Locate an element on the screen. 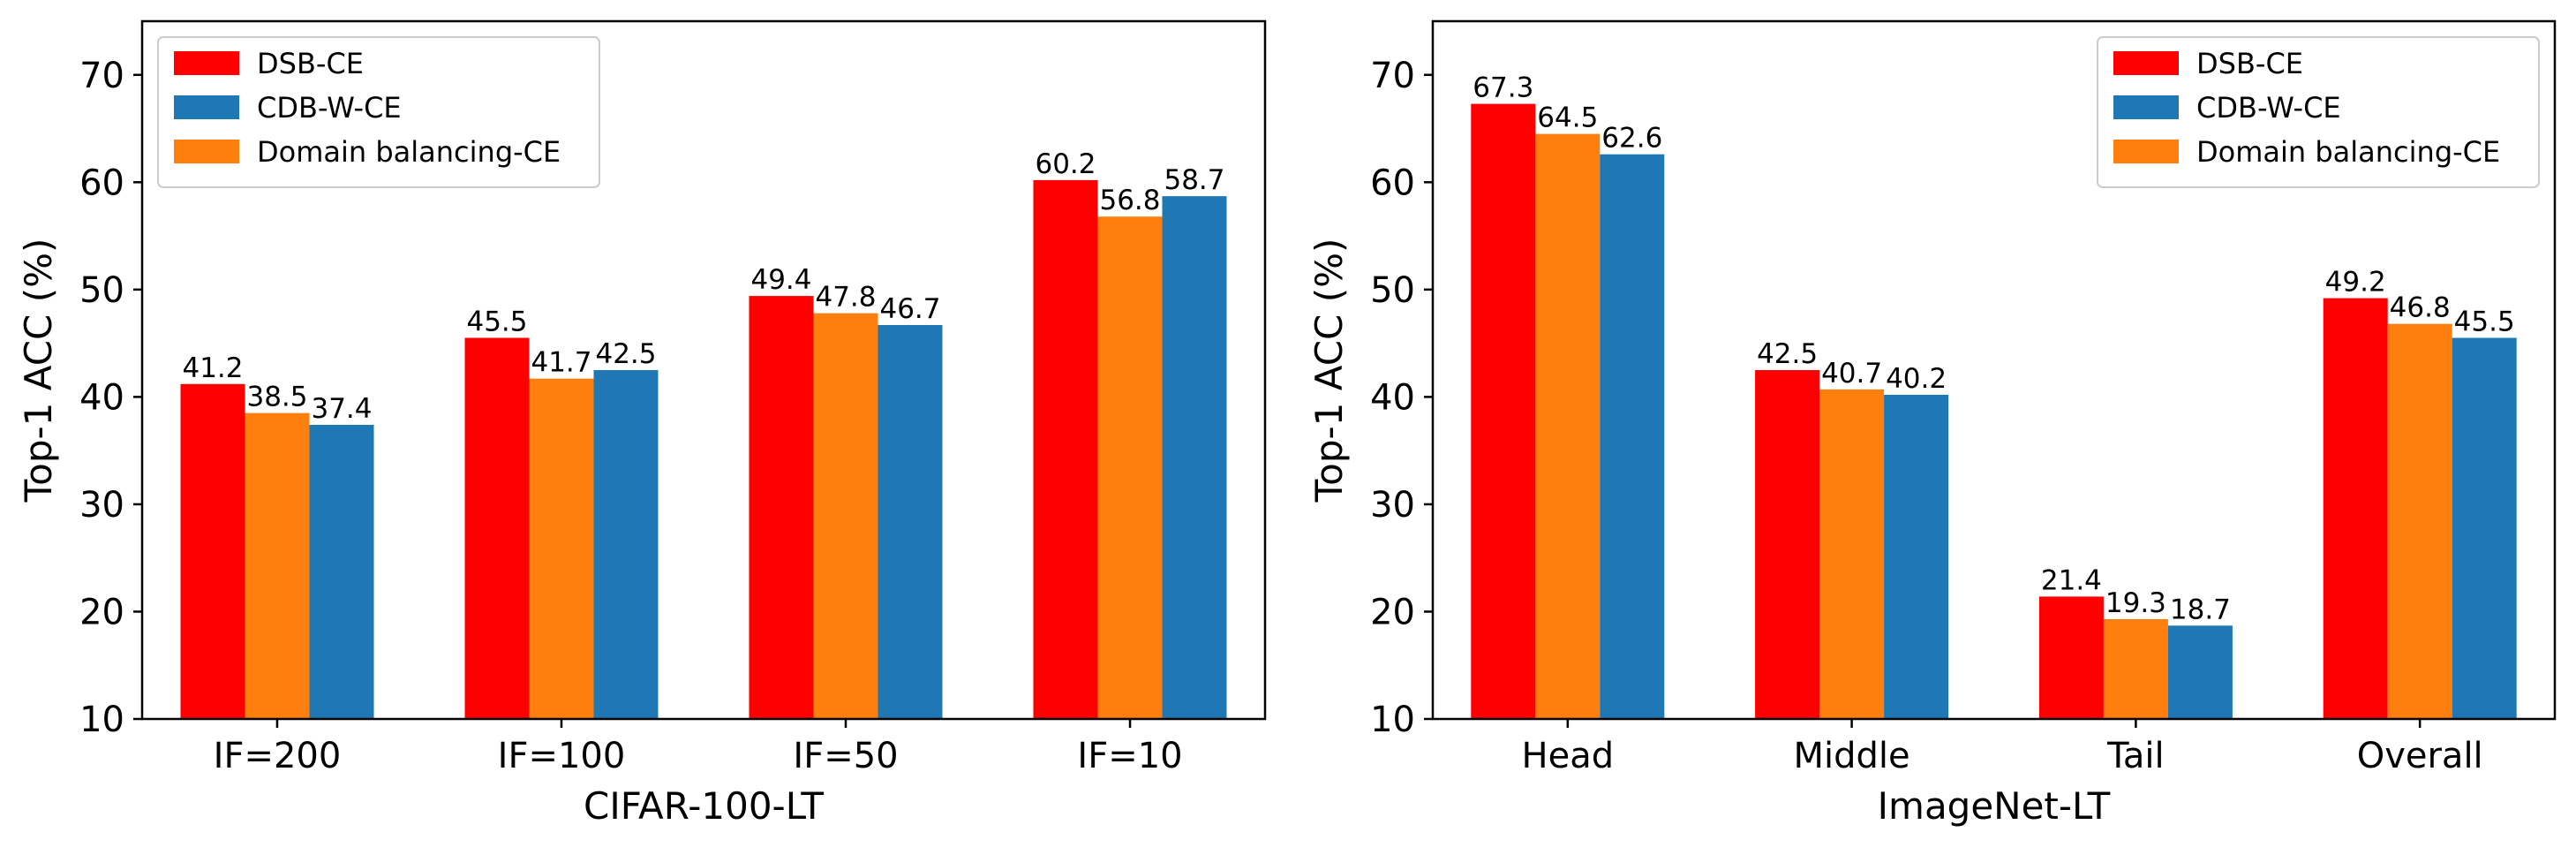  data-label: 62.6 is located at coordinates (1632, 139).